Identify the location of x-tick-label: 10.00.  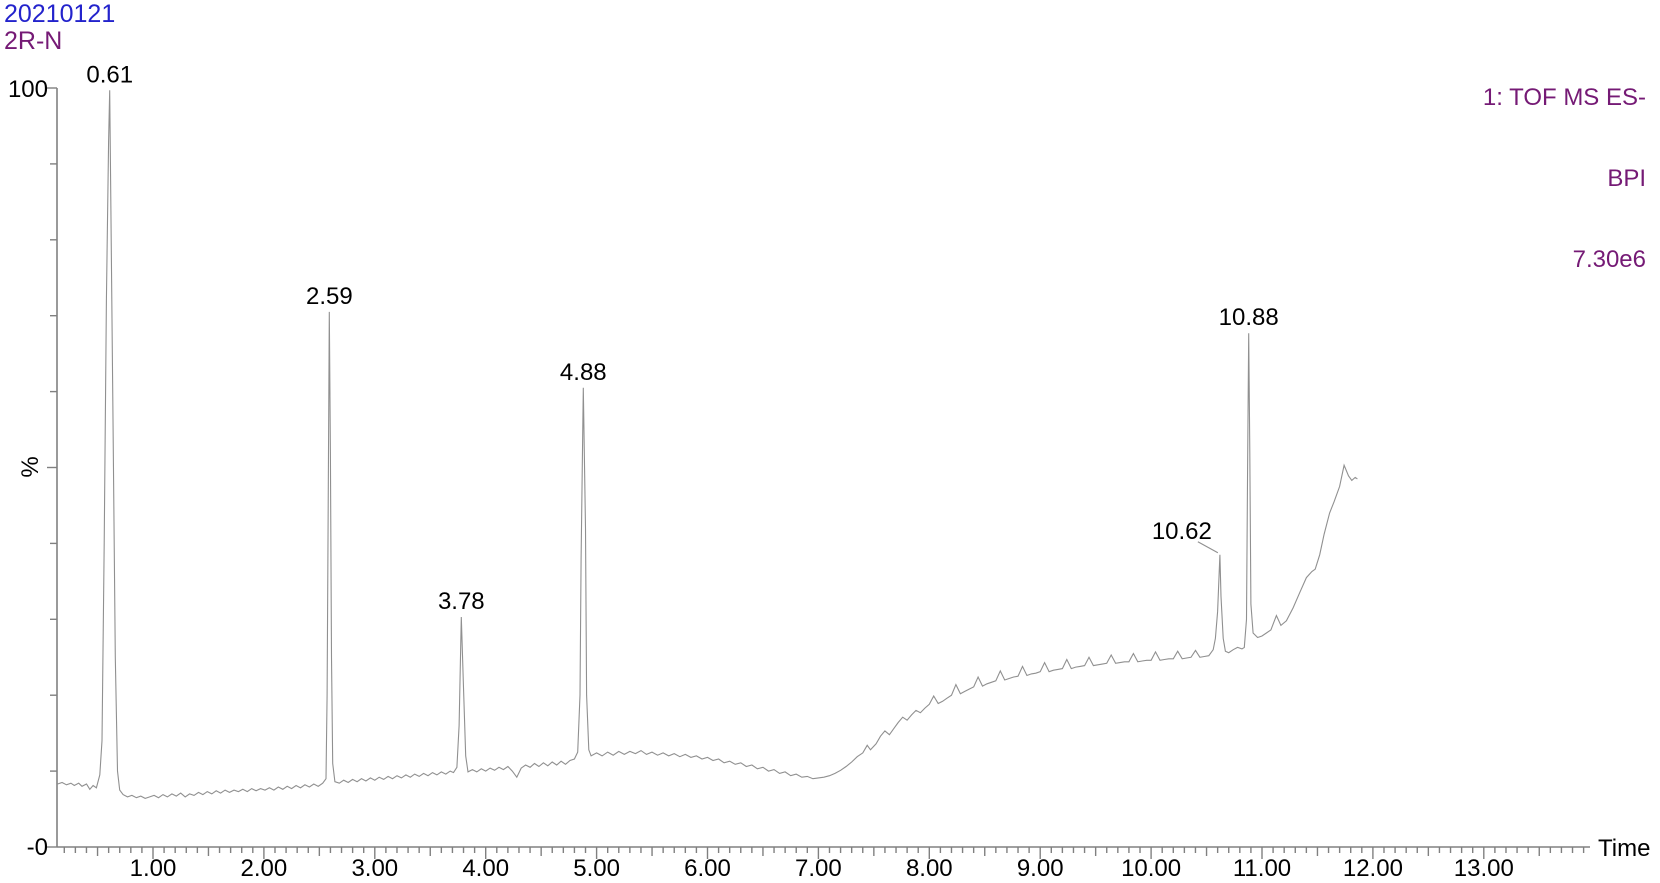
(1151, 868).